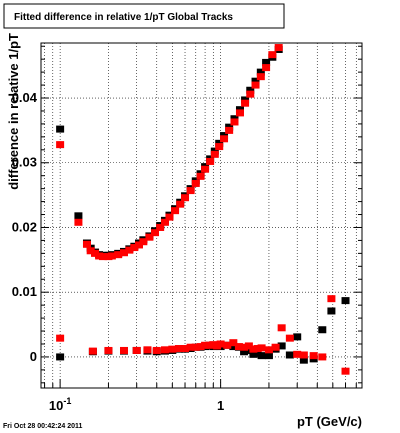 This screenshot has width=400, height=433. Describe the element at coordinates (329, 421) in the screenshot. I see `x-axis-title: pT (GeV/c)` at that location.